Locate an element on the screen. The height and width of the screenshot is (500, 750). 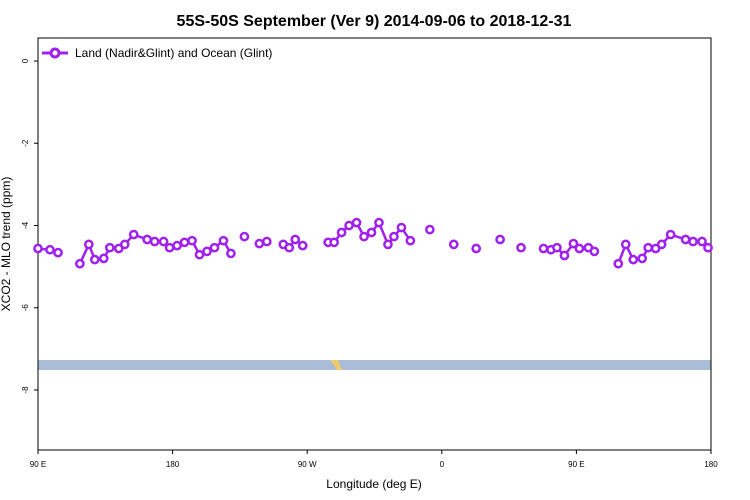
y-tick-label: -4 is located at coordinates (25, 225).